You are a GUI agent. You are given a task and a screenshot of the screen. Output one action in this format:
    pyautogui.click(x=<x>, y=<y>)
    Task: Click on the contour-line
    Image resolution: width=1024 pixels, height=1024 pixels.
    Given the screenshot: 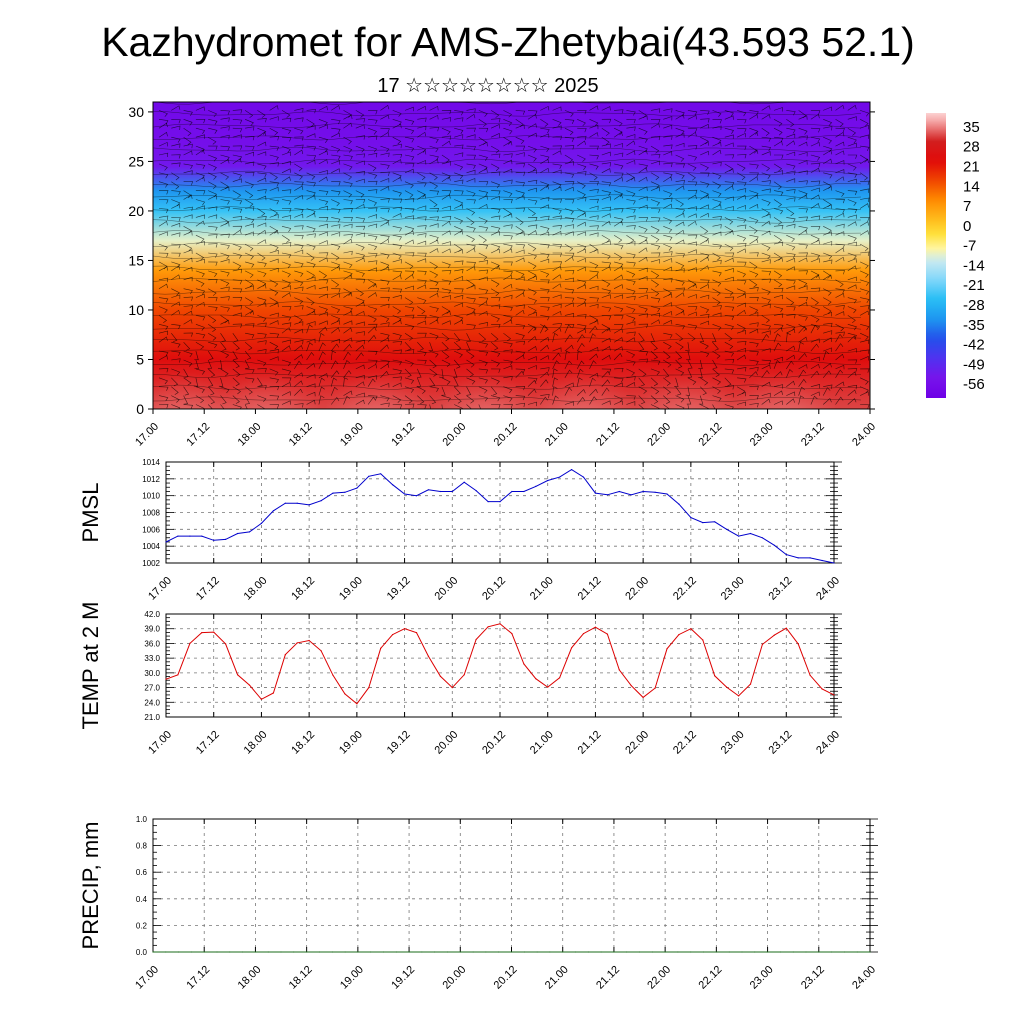 What is the action you would take?
    pyautogui.click(x=507, y=387)
    